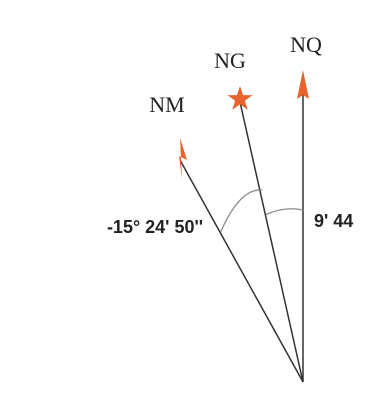  I want to click on nm-label: NM, so click(166, 104).